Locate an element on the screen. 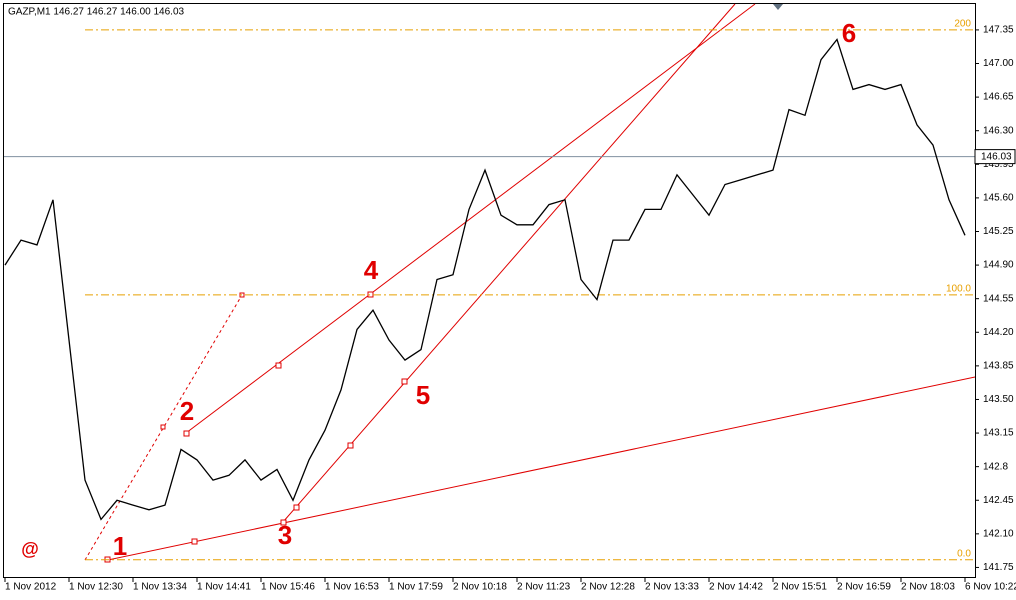  symbol-header: GAZP,M1 146.27 146.27 146.00 146.03 is located at coordinates (96, 12).